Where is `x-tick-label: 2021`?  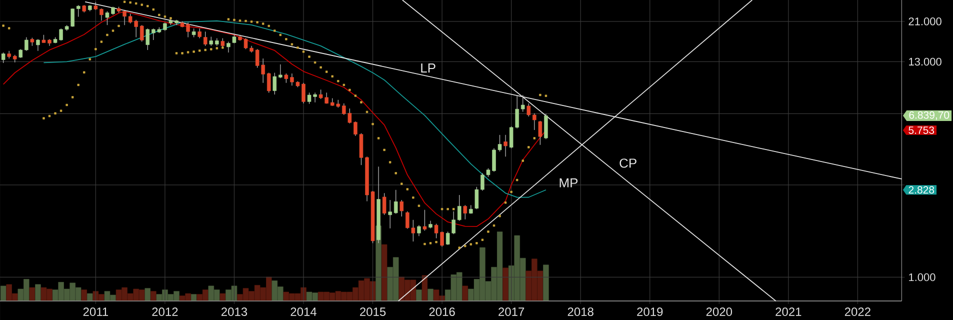
x-tick-label: 2021 is located at coordinates (789, 312).